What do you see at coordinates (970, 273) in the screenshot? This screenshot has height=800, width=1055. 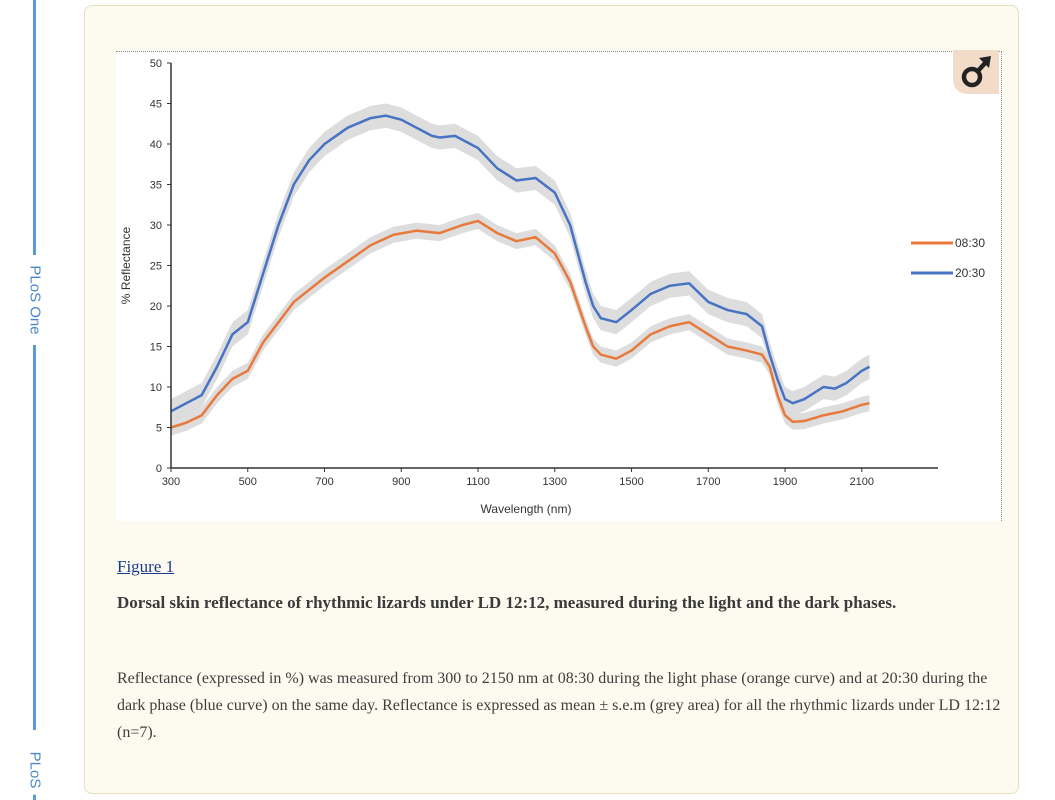 I see `legend-label-1: 20:30` at bounding box center [970, 273].